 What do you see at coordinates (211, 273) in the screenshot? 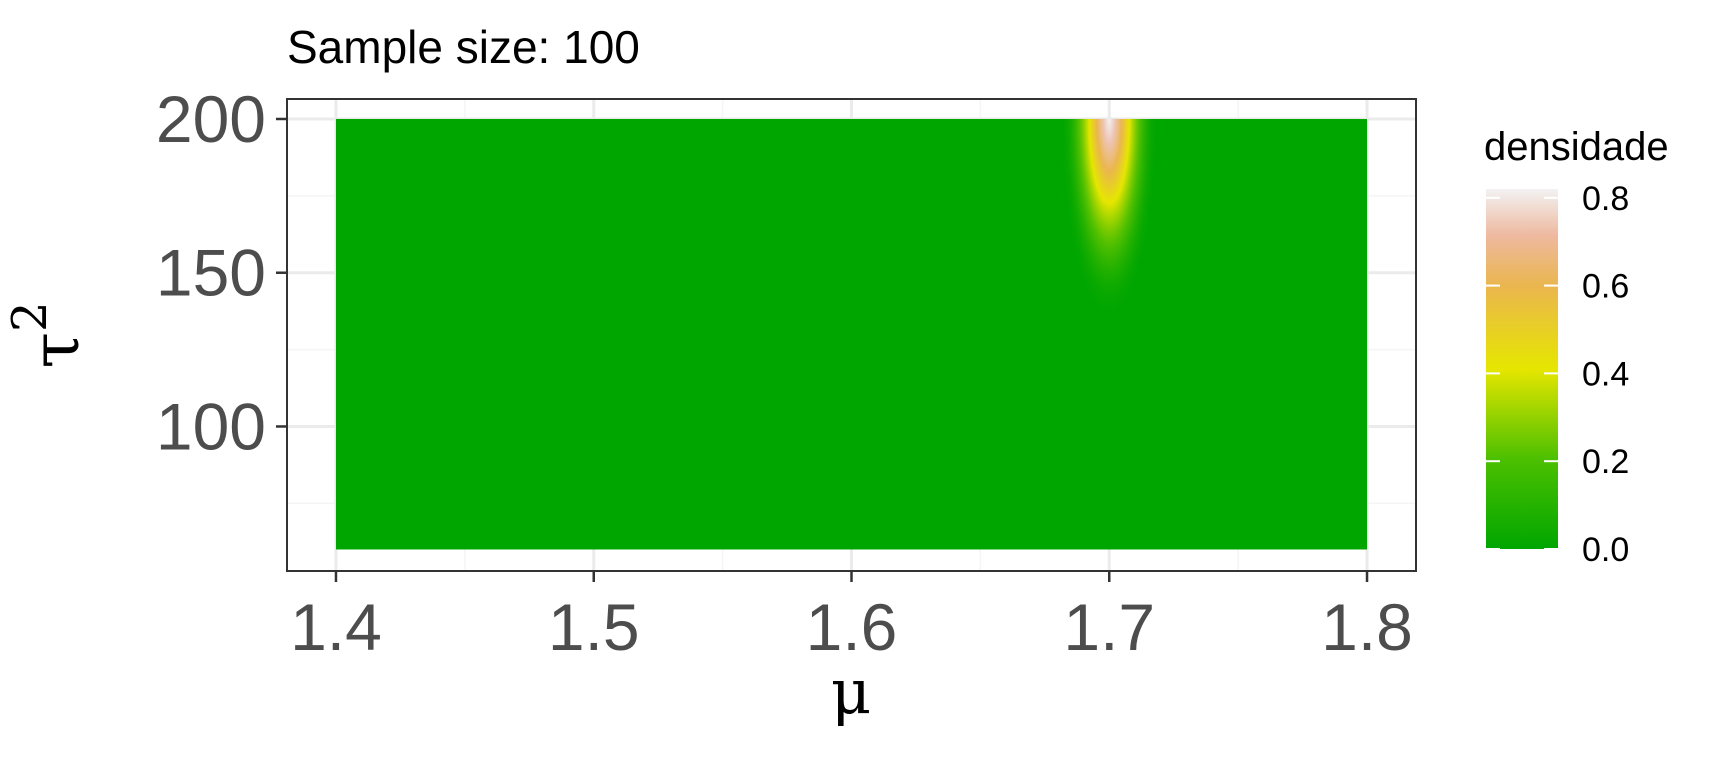
I see `y-tick-label: 150` at bounding box center [211, 273].